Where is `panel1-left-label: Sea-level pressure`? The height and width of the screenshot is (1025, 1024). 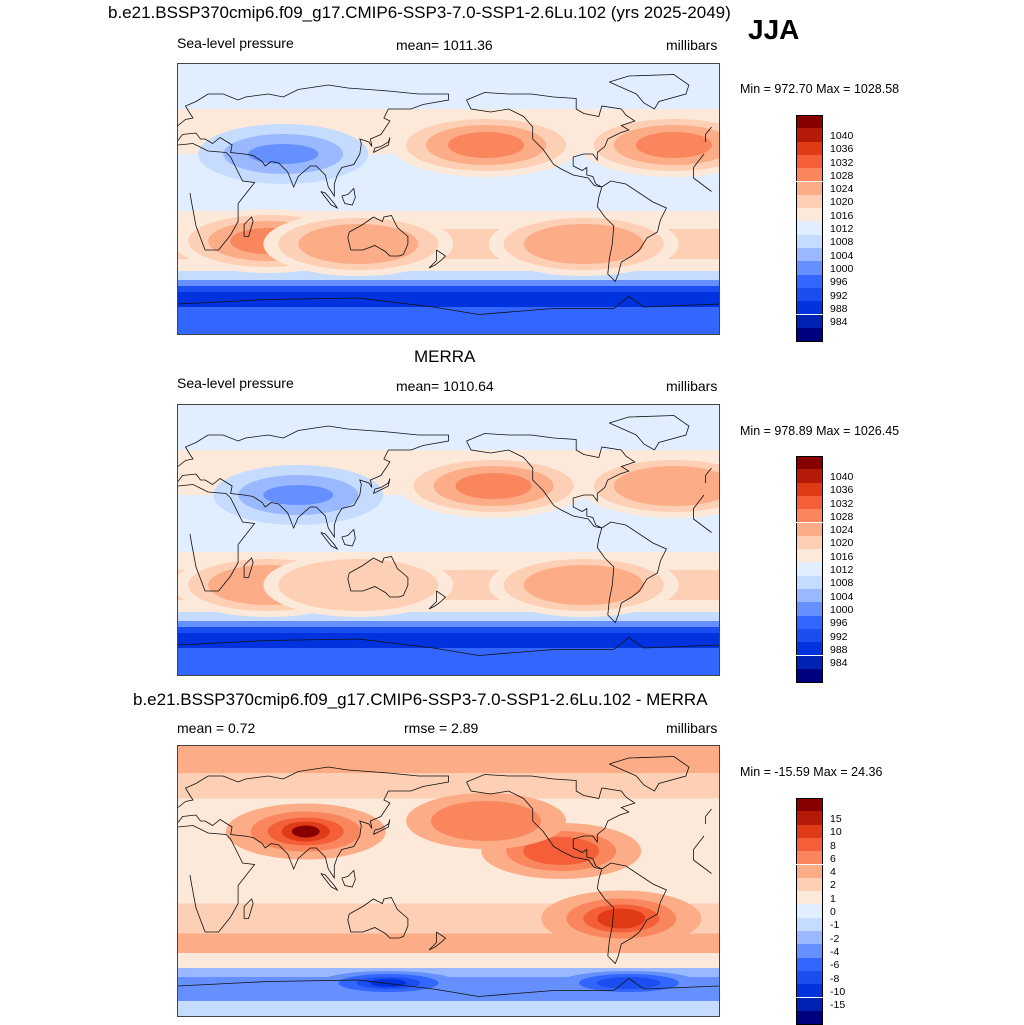 panel1-left-label: Sea-level pressure is located at coordinates (235, 43).